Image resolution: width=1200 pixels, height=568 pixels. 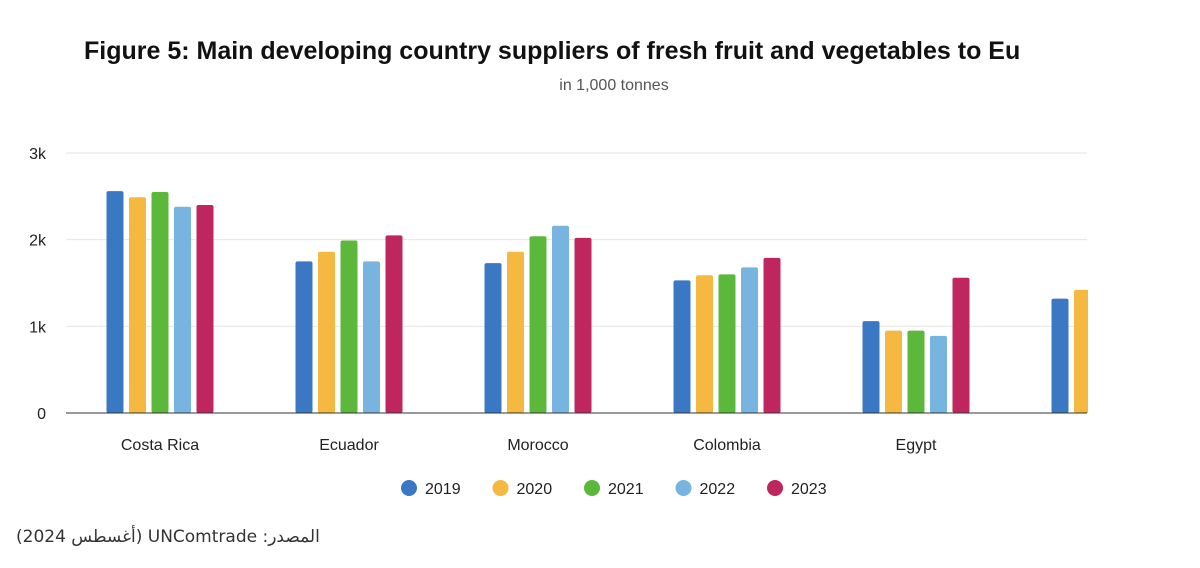 I want to click on y-axis-ticks: 0 1k 2k 3k, so click(x=38, y=284).